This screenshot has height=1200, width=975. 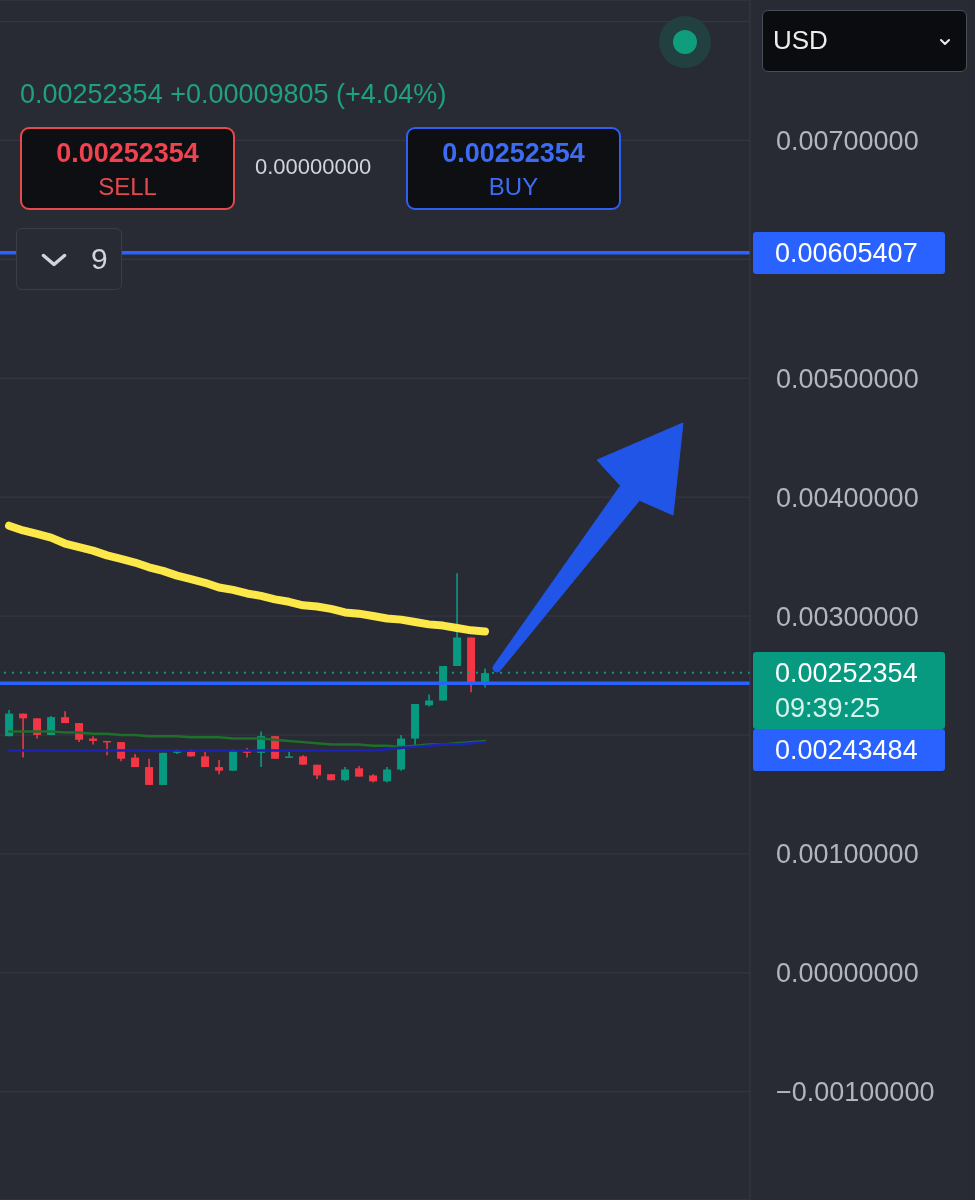 What do you see at coordinates (847, 750) in the screenshot?
I see `ref-line-label: 0.00243484` at bounding box center [847, 750].